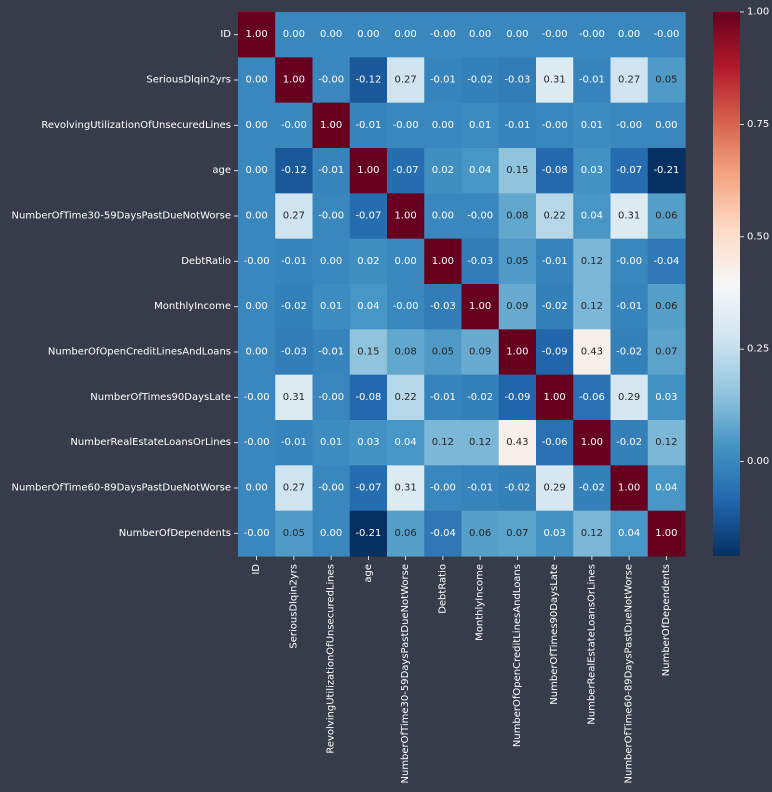 Image resolution: width=772 pixels, height=792 pixels. What do you see at coordinates (293, 606) in the screenshot?
I see `col-label-seriousdlqin2yrs: SeriousDlqin2yrs` at bounding box center [293, 606].